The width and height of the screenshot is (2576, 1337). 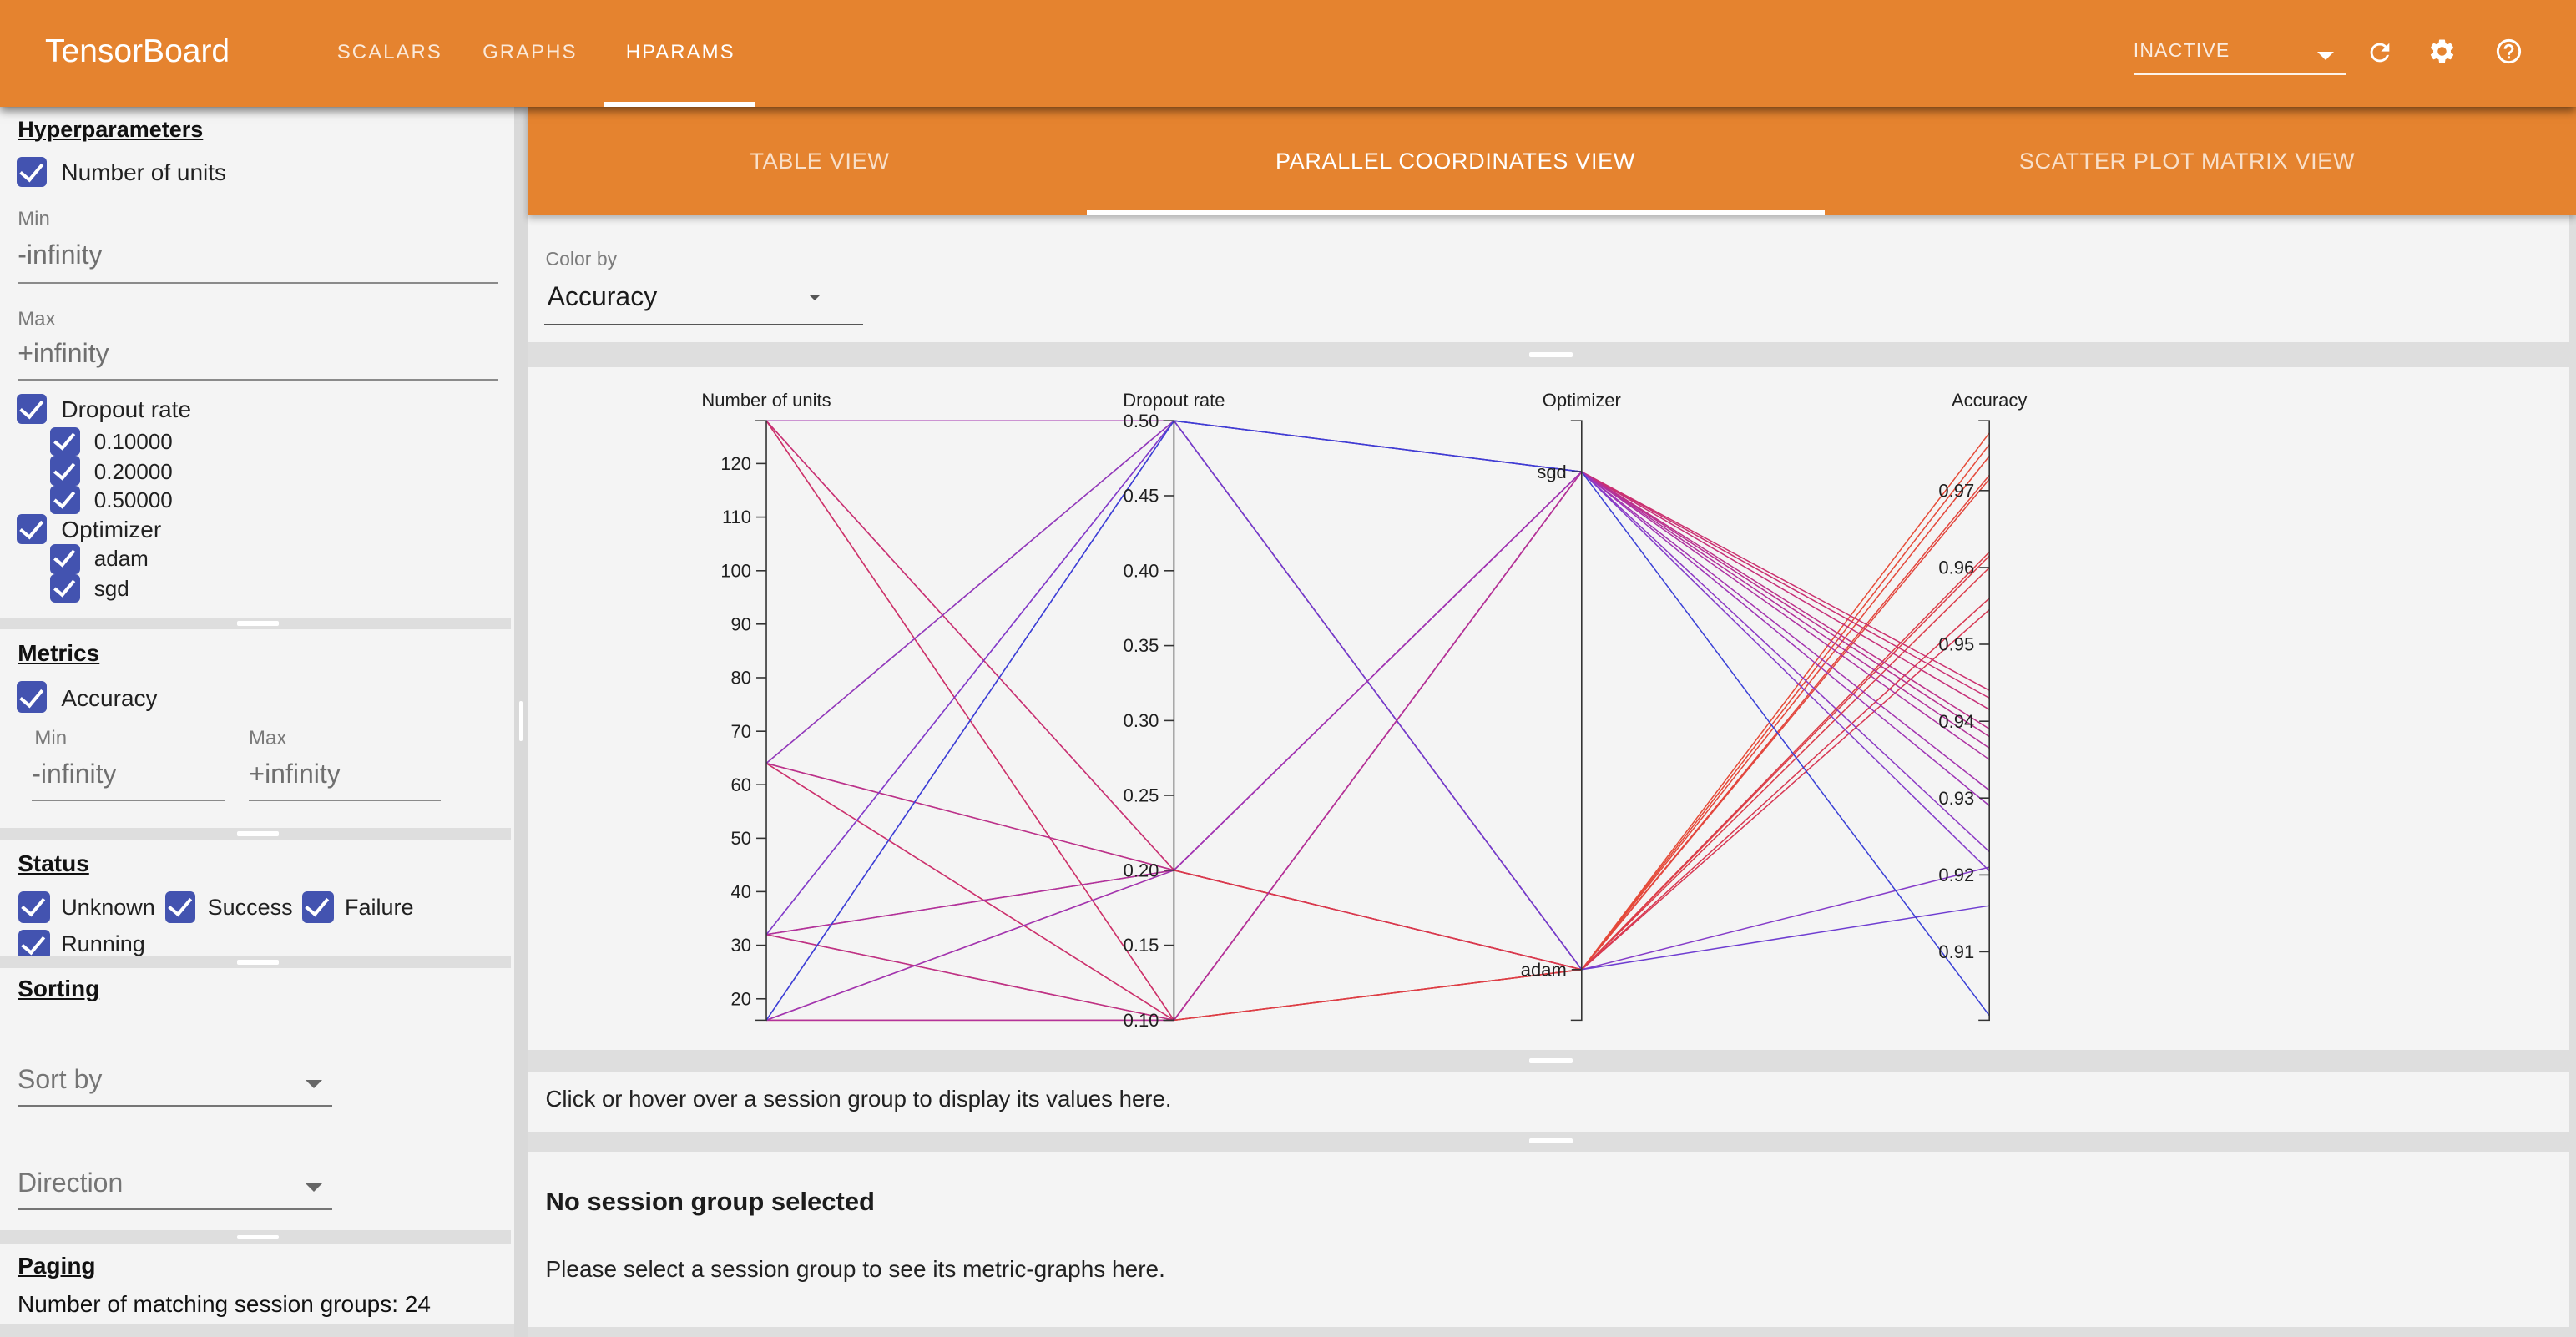 I want to click on svg-text: 60, so click(x=741, y=785).